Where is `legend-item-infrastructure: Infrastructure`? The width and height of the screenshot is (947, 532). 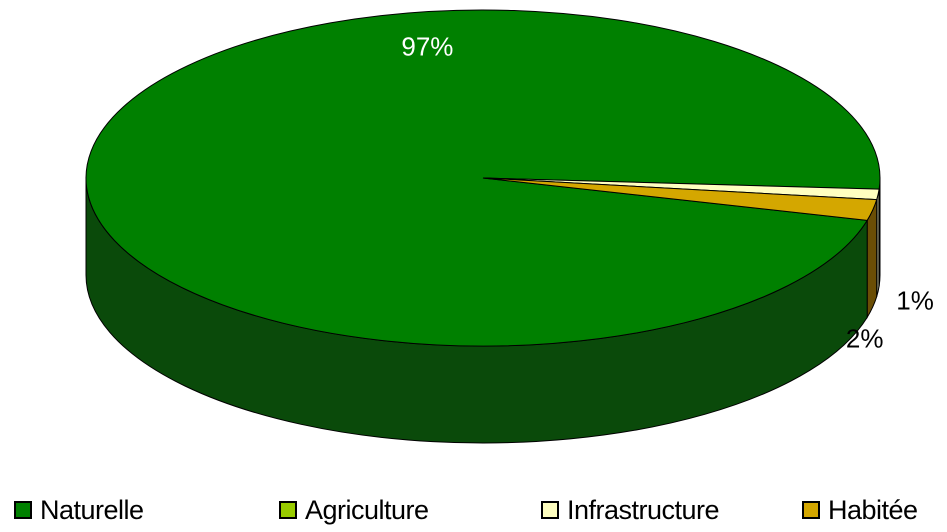 legend-item-infrastructure: Infrastructure is located at coordinates (630, 510).